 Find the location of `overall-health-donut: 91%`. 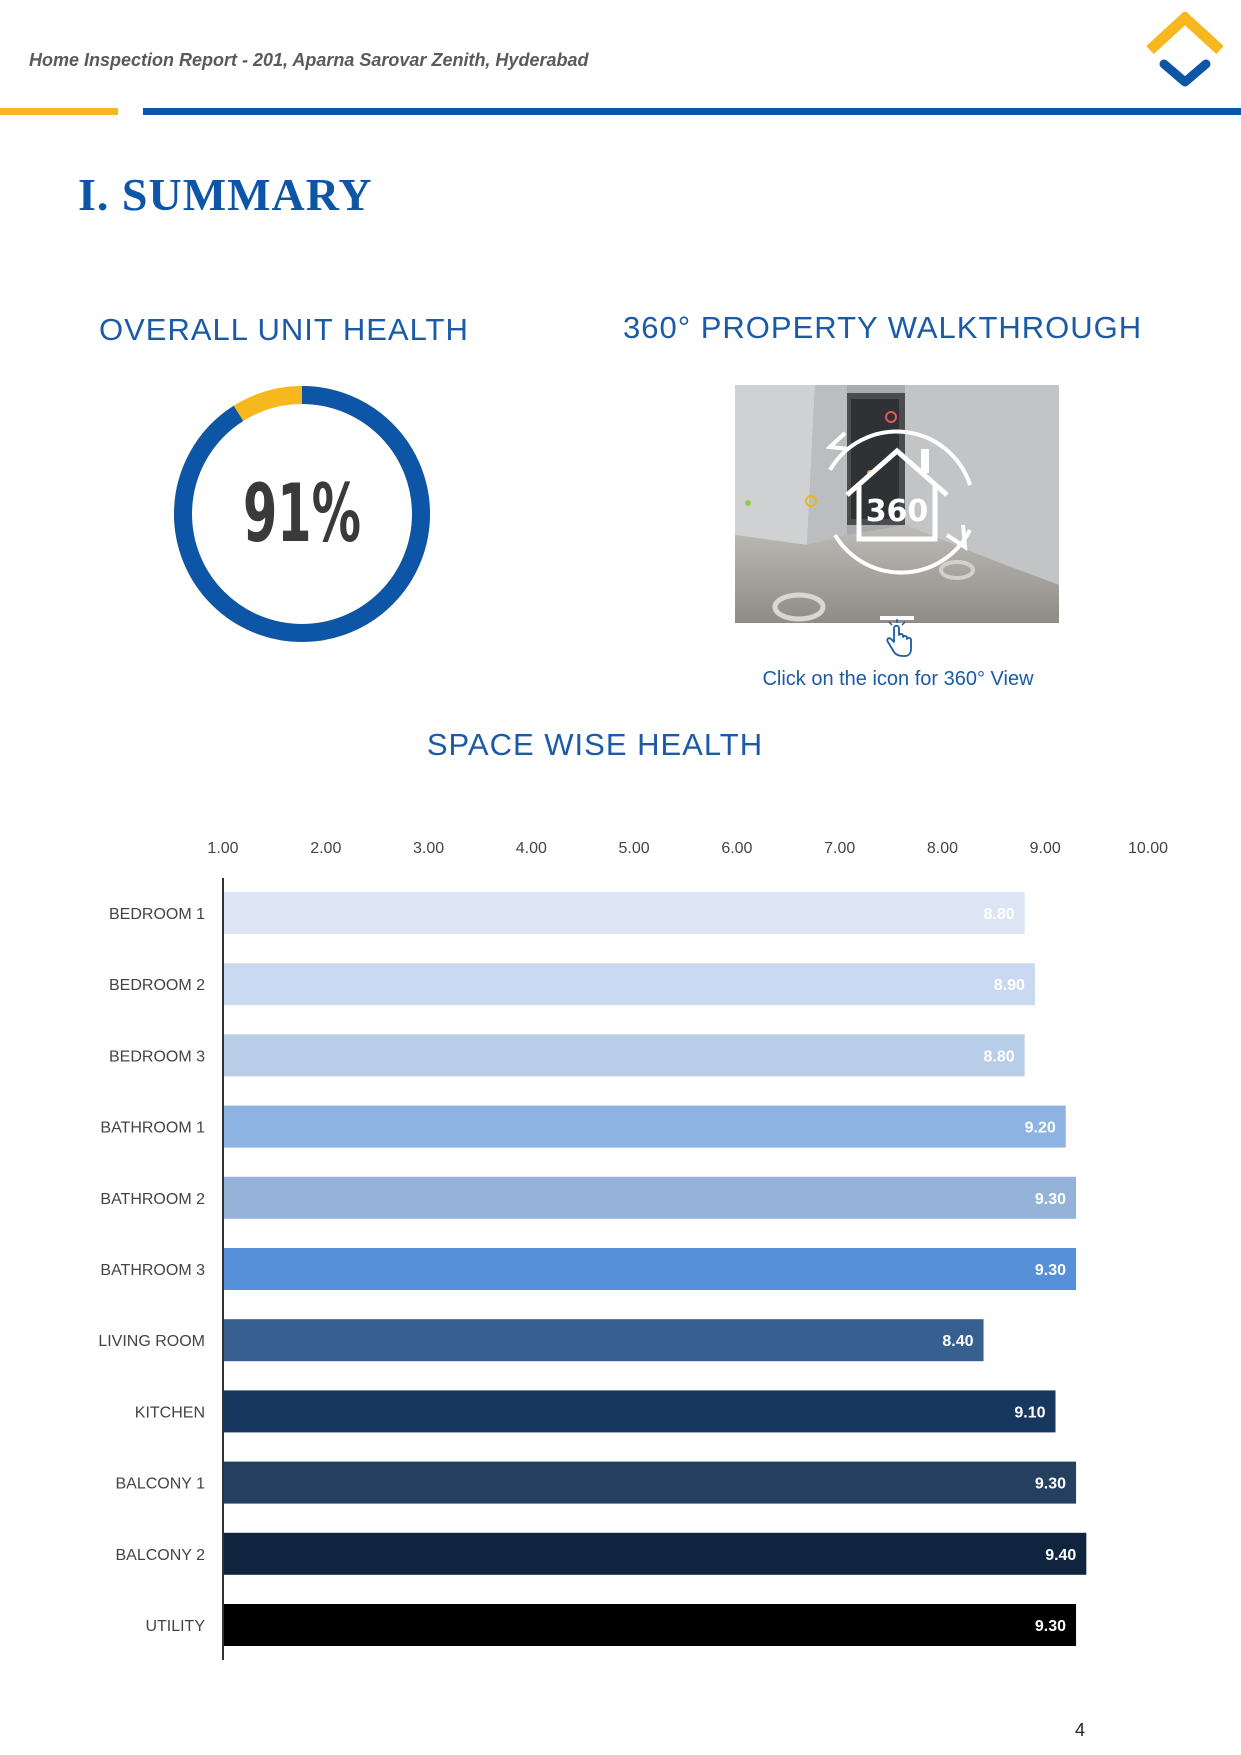

overall-health-donut: 91% is located at coordinates (302, 514).